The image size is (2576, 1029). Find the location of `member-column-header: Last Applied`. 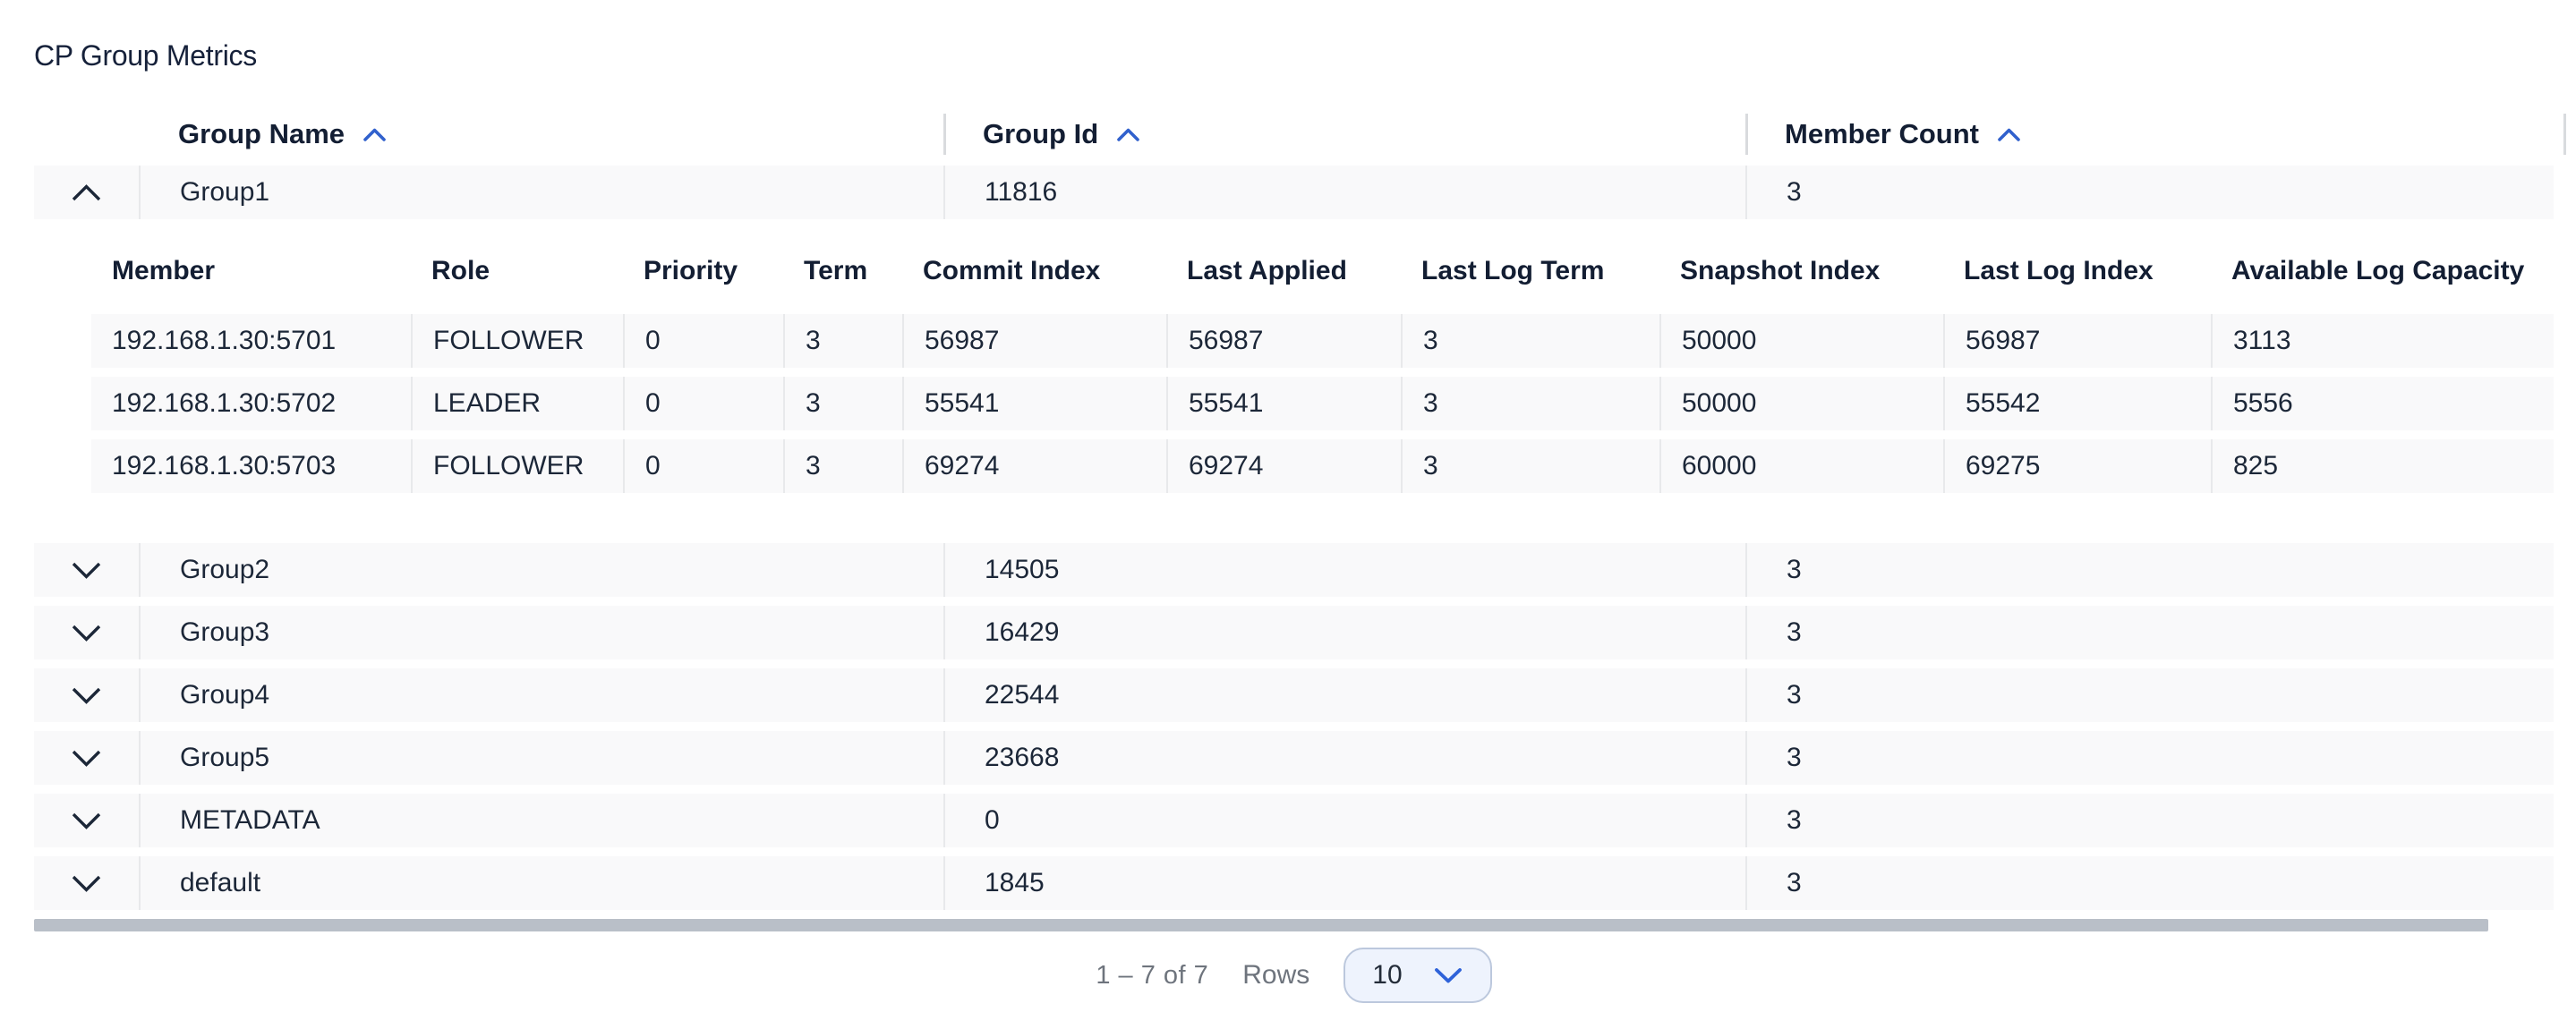

member-column-header: Last Applied is located at coordinates (1267, 270).